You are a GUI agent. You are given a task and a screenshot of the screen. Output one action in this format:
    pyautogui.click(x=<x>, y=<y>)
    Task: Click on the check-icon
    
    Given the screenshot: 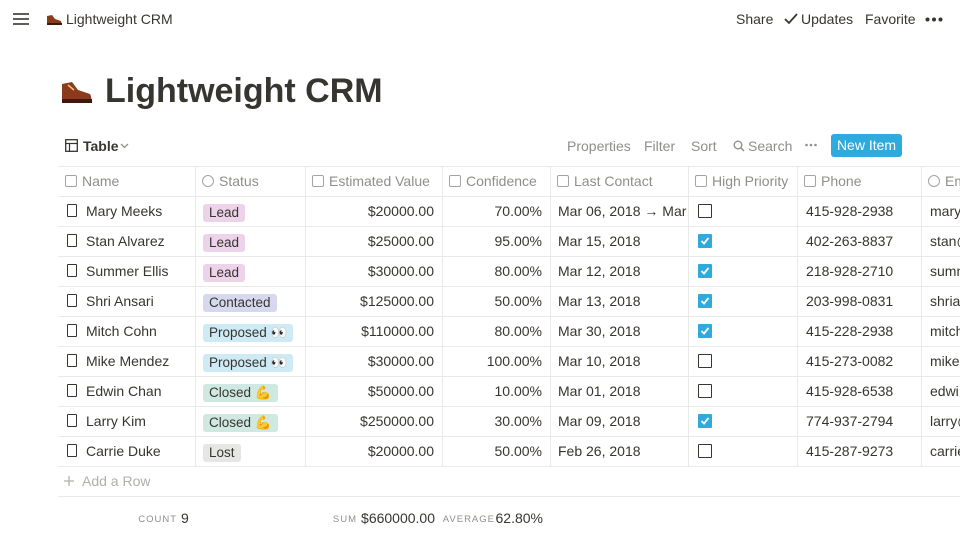 What is the action you would take?
    pyautogui.click(x=791, y=19)
    